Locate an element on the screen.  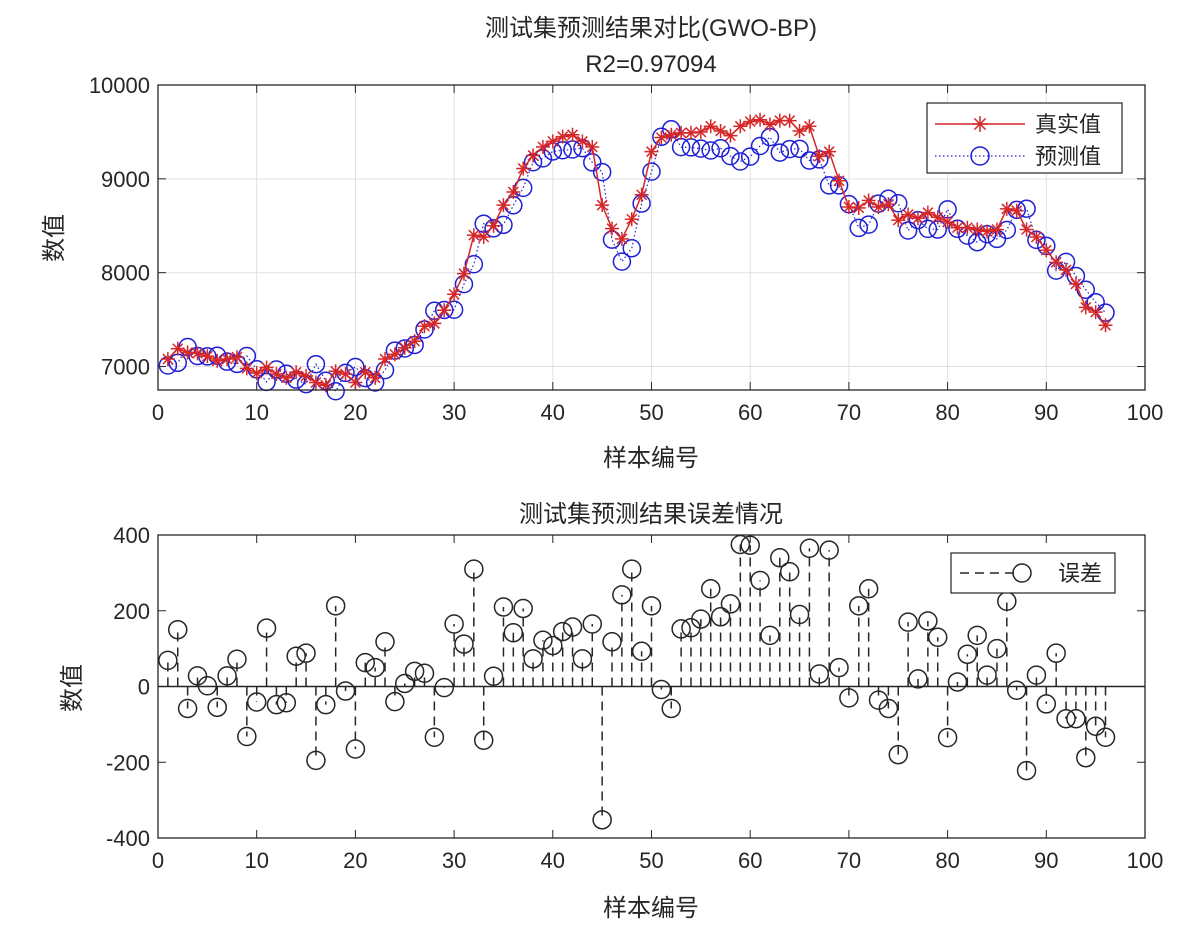
x-tick-label: 40 is located at coordinates (553, 412).